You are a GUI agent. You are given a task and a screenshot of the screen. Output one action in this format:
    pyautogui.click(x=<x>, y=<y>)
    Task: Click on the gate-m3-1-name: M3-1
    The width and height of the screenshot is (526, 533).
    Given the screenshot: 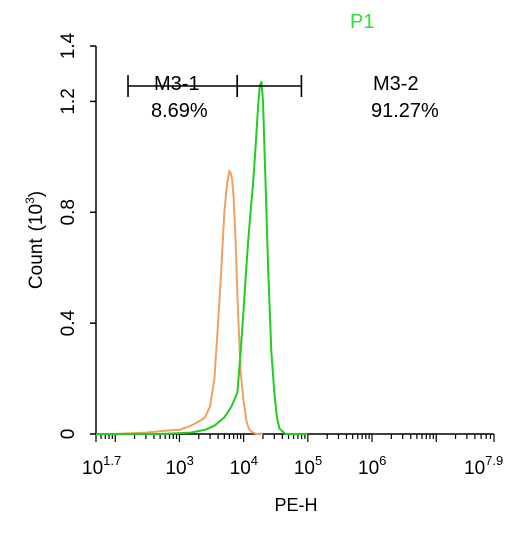 What is the action you would take?
    pyautogui.click(x=177, y=84)
    